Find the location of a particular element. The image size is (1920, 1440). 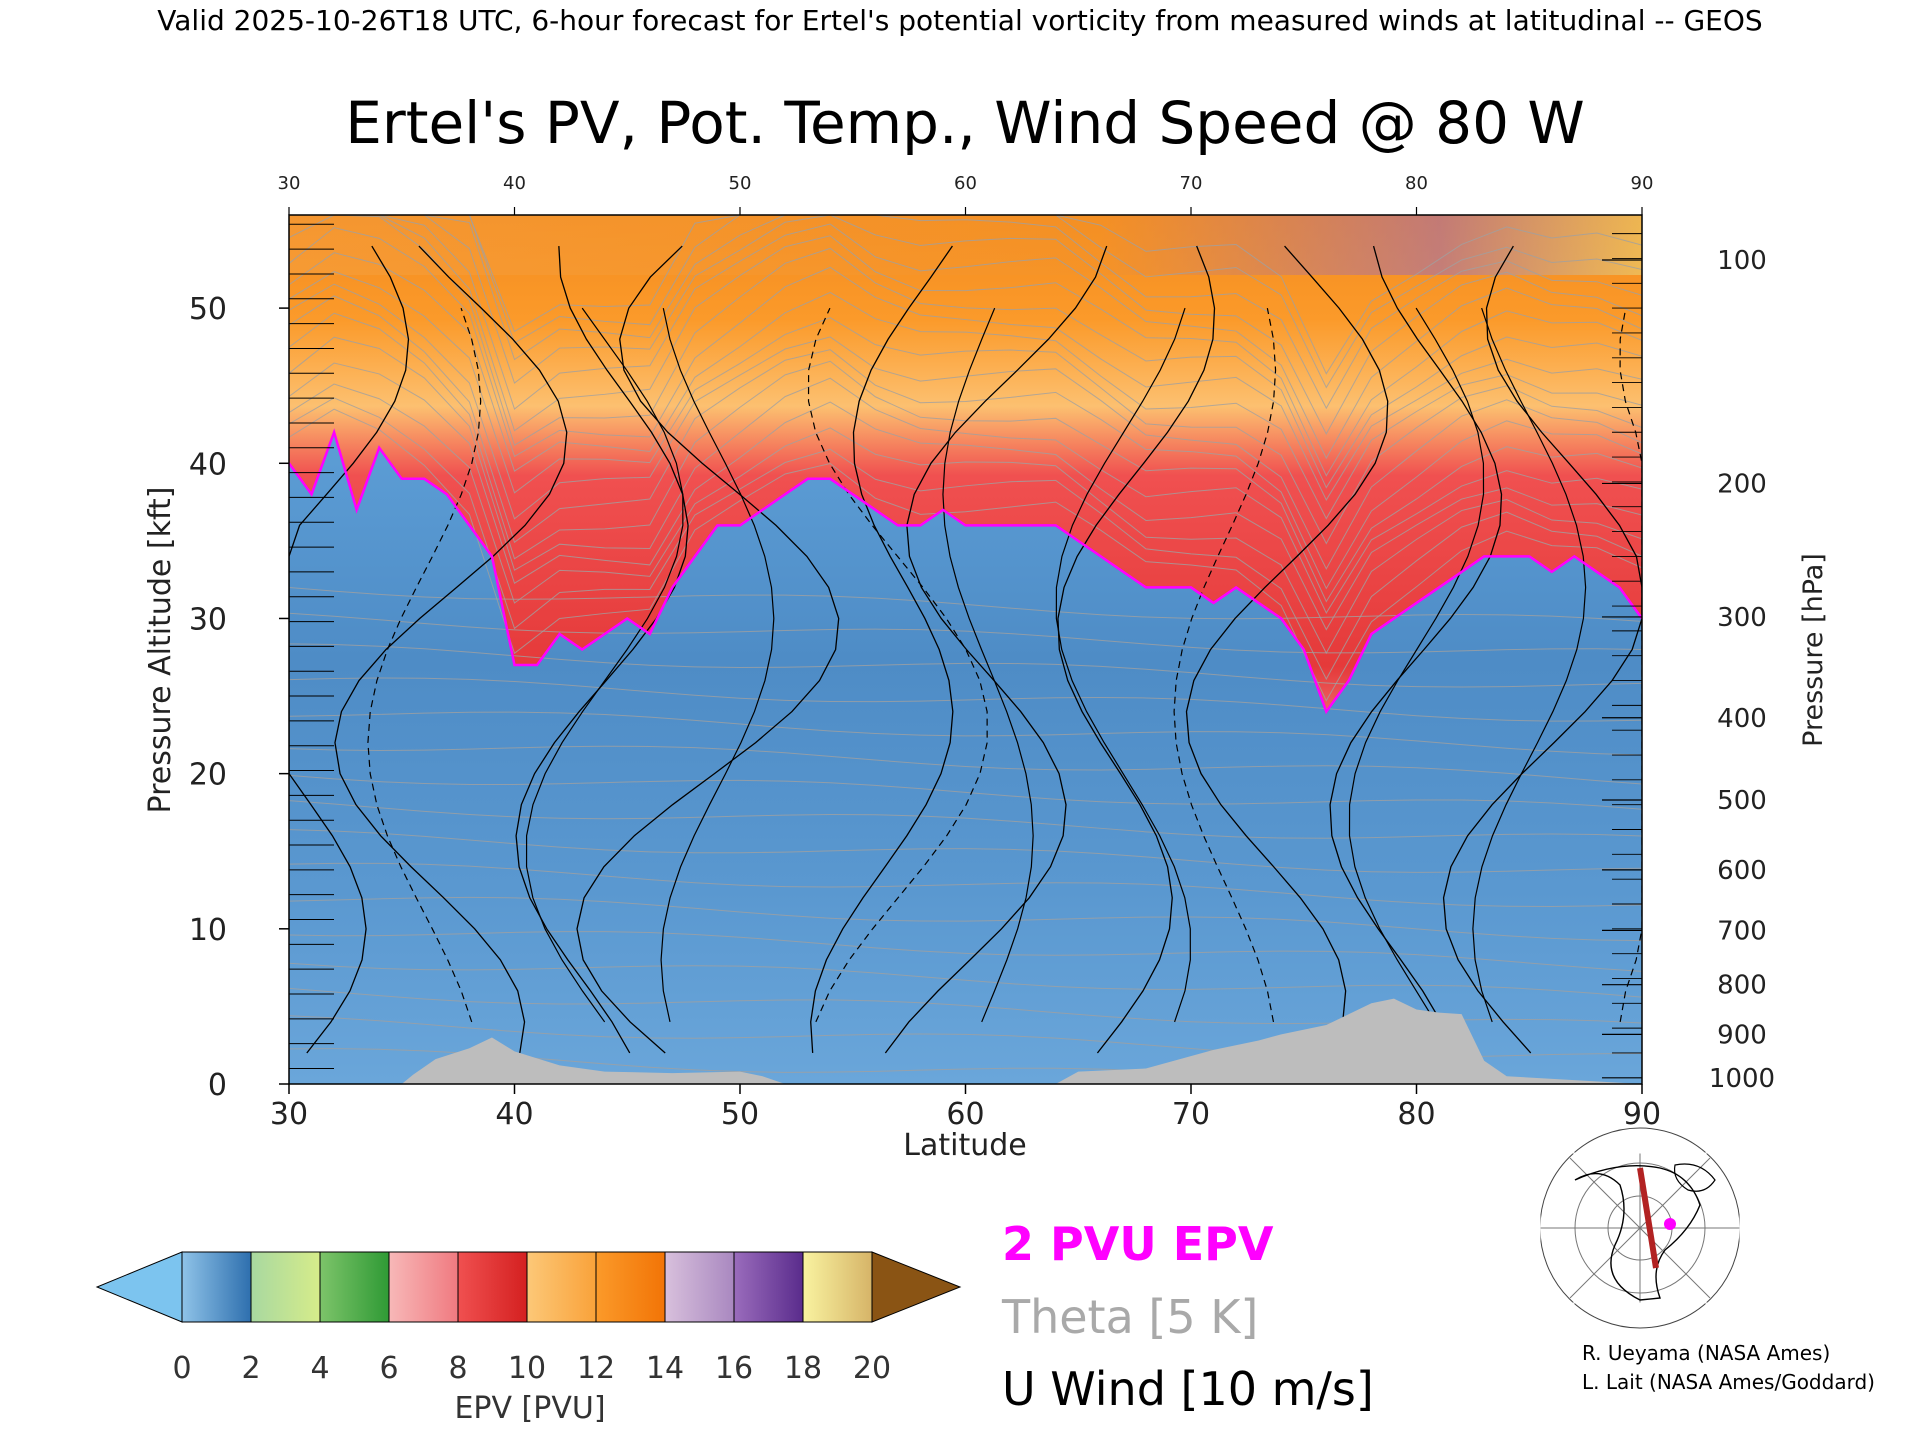

colorbar-tick-label: 18 is located at coordinates (803, 1368).